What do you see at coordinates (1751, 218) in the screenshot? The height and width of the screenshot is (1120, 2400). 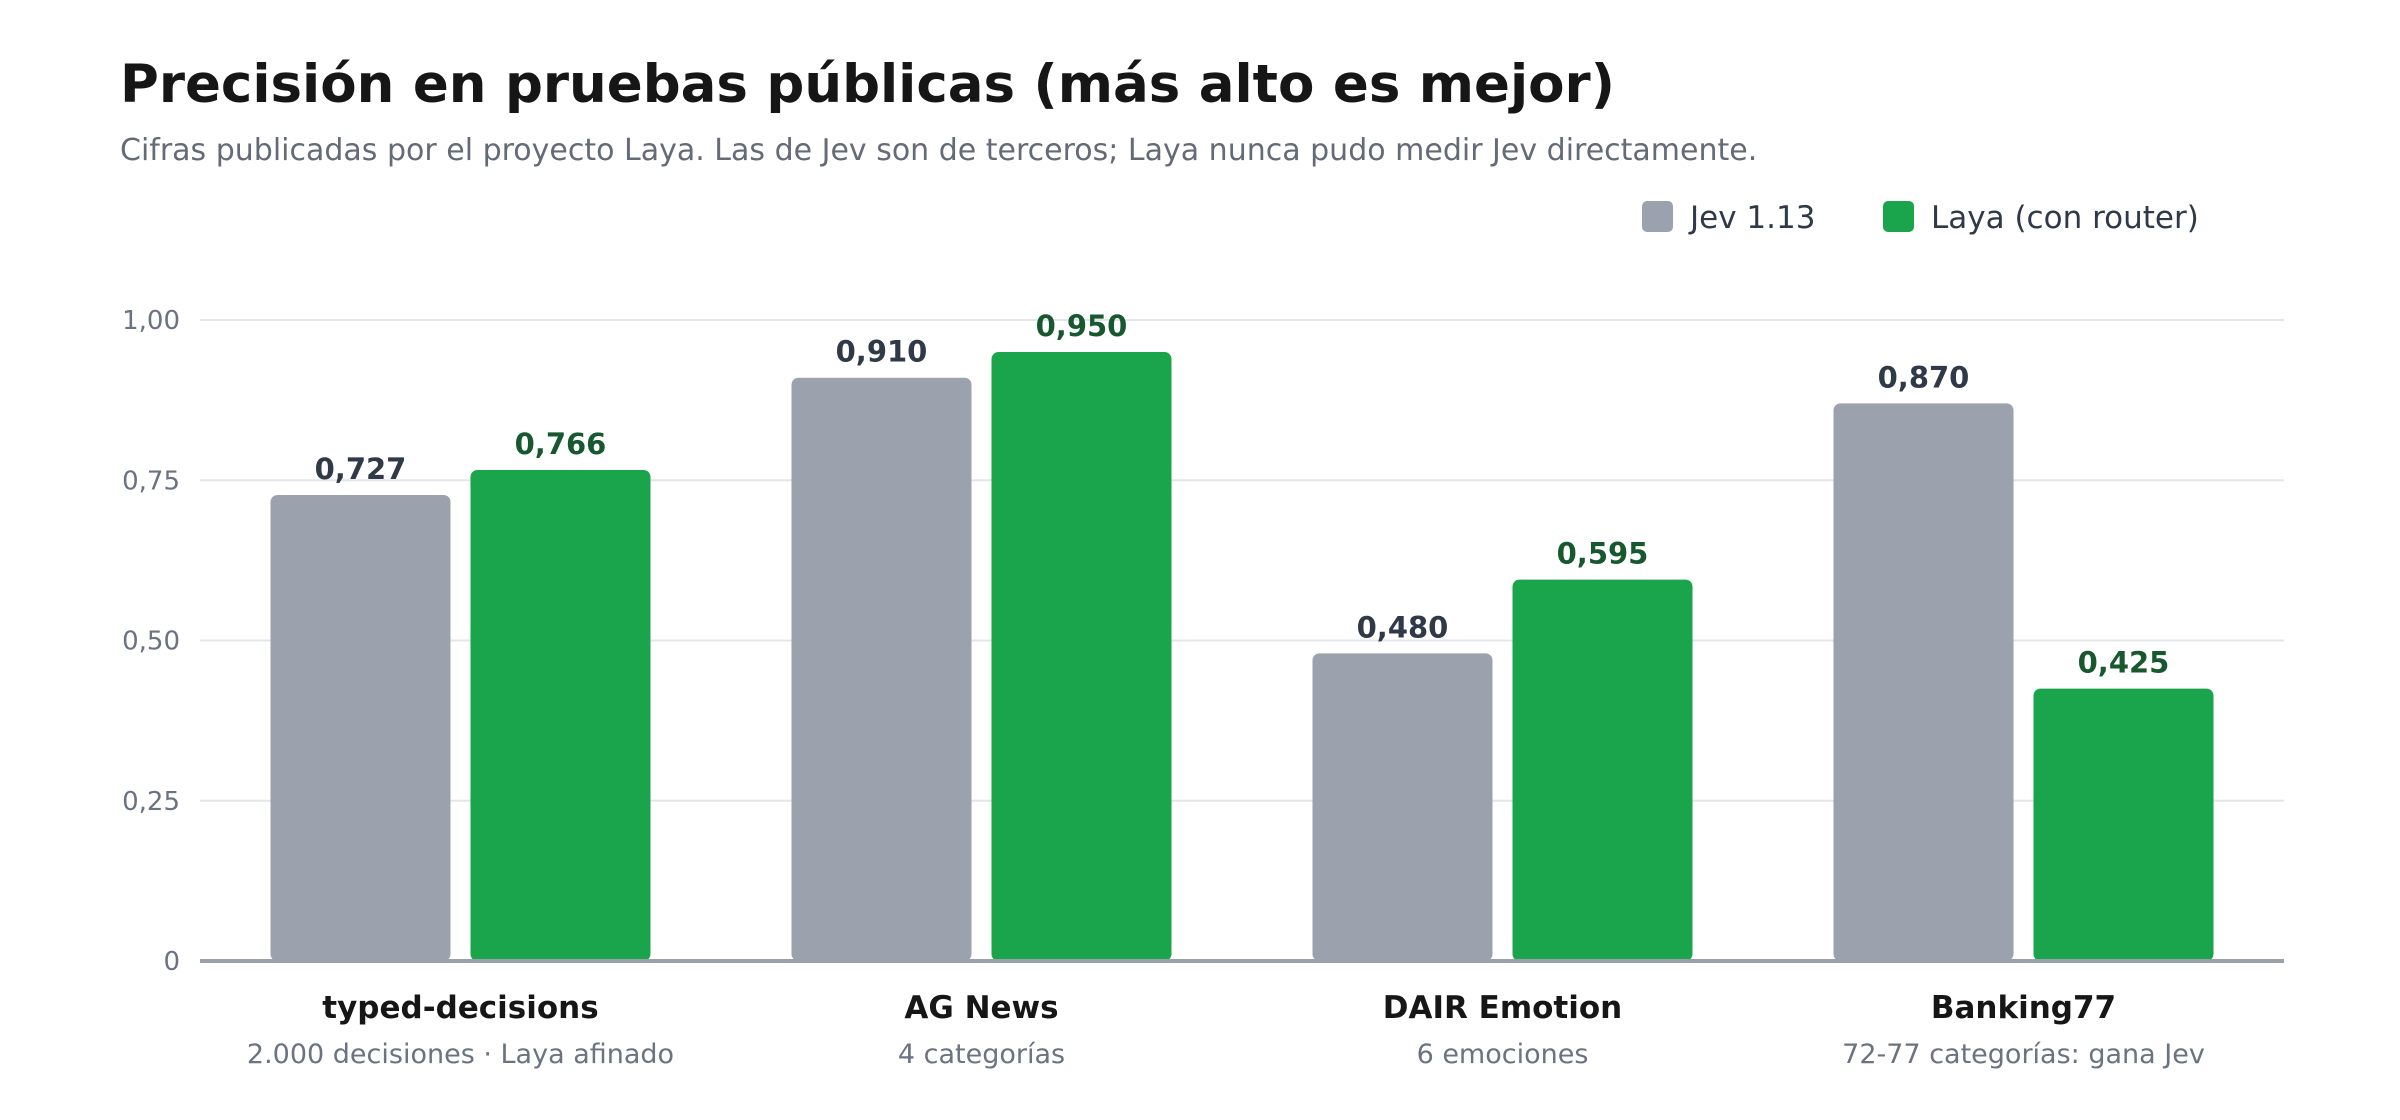 I see `legend-label-jev: Jev 1.13` at bounding box center [1751, 218].